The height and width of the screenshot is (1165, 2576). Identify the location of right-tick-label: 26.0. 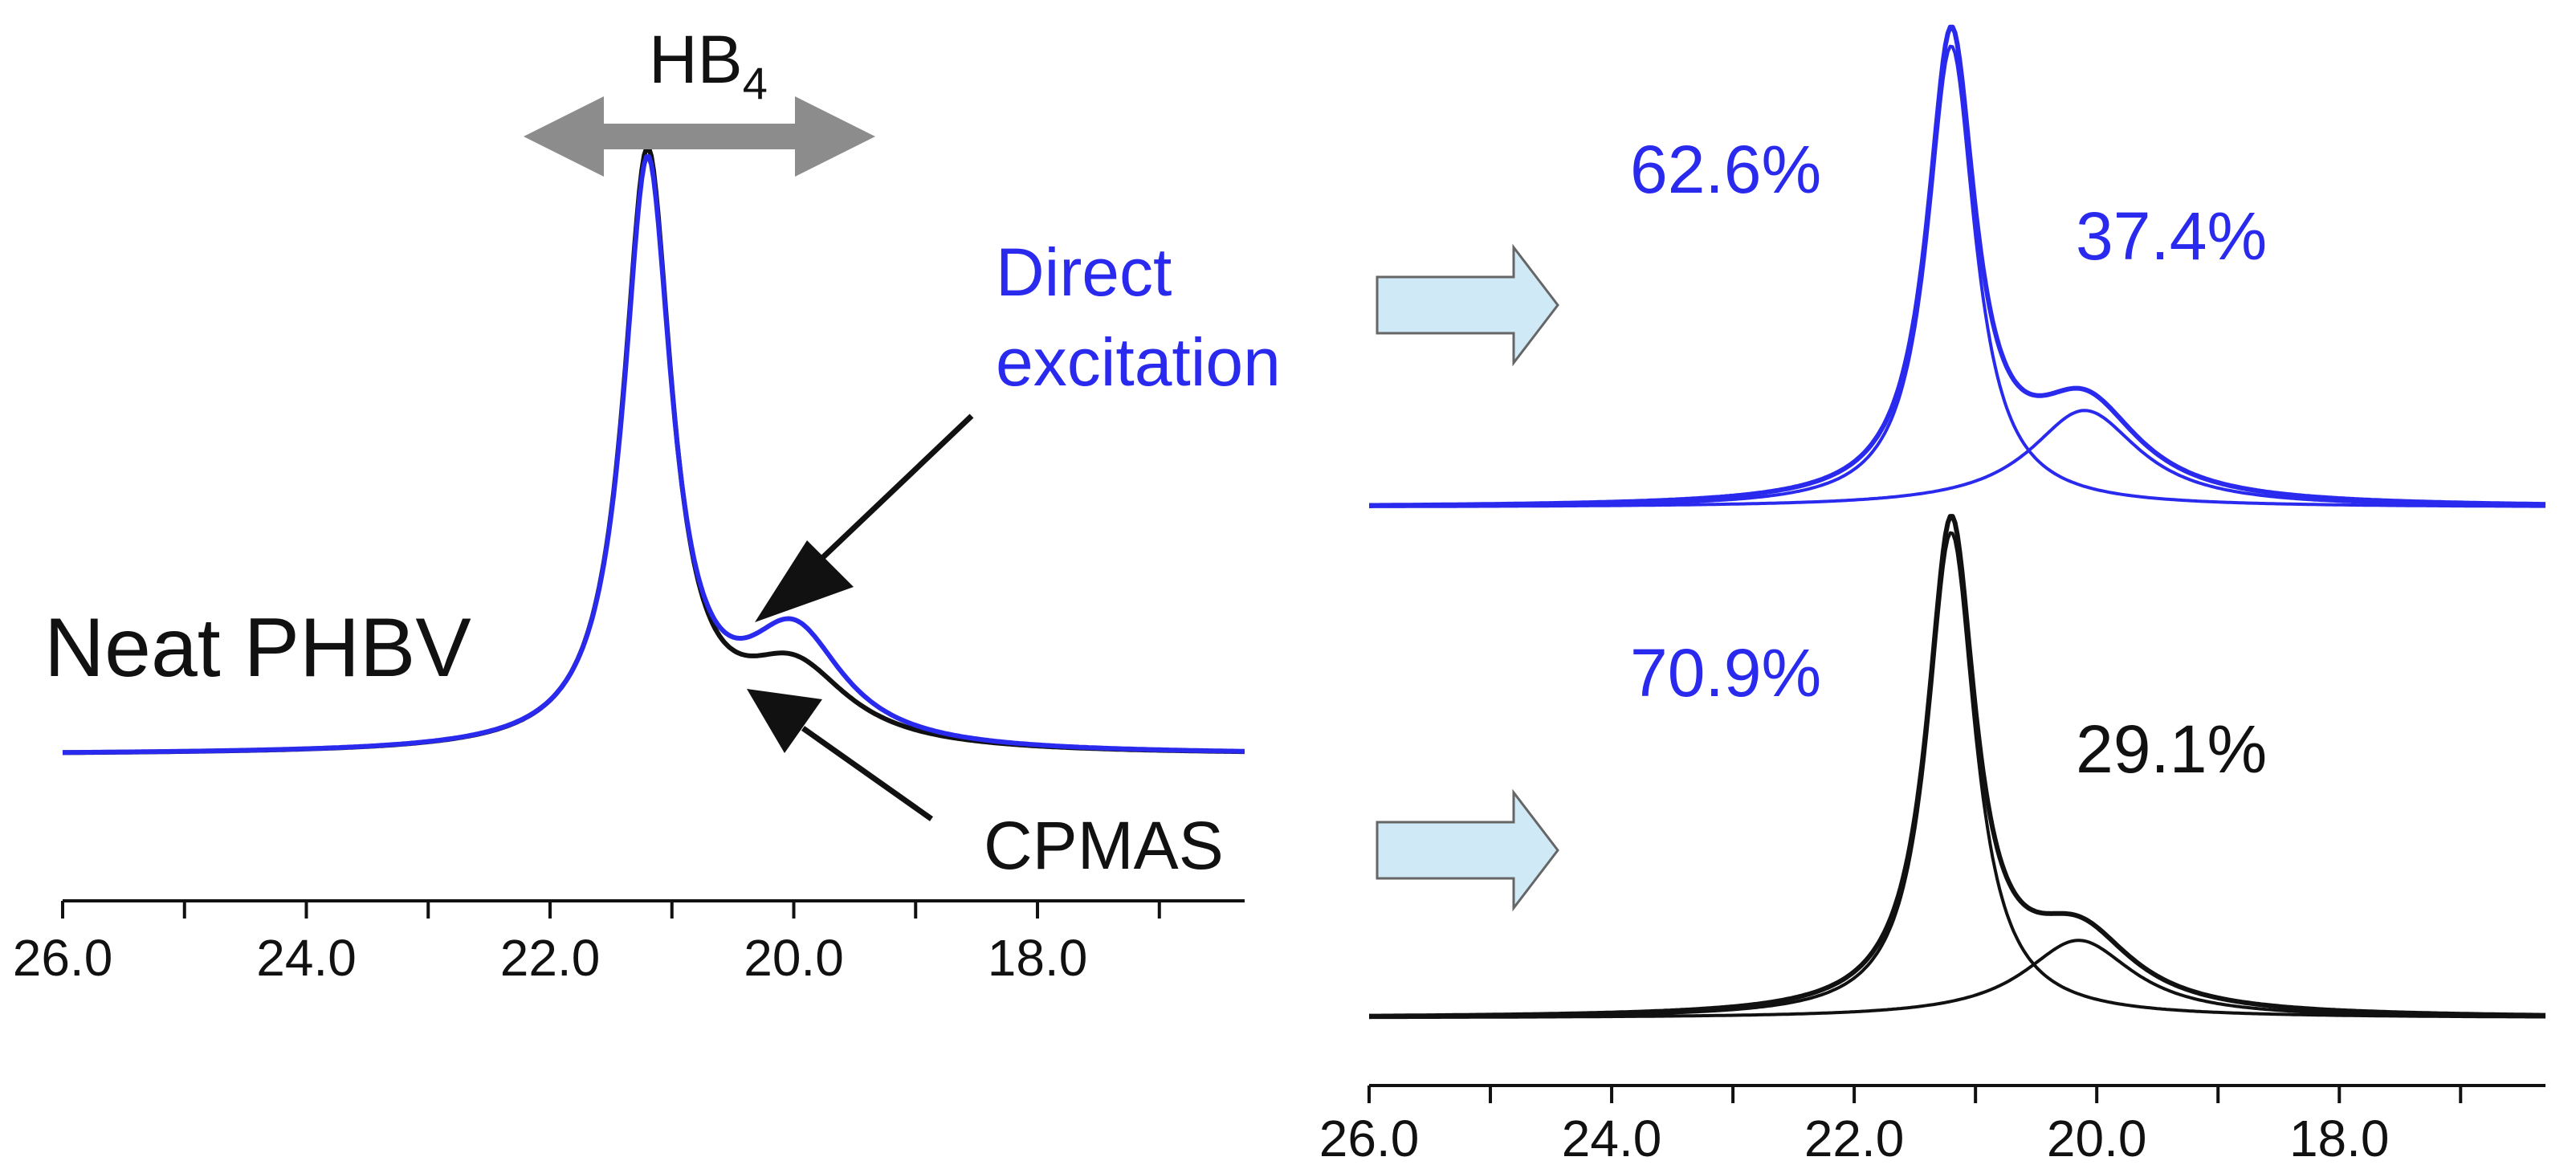
(1369, 1137).